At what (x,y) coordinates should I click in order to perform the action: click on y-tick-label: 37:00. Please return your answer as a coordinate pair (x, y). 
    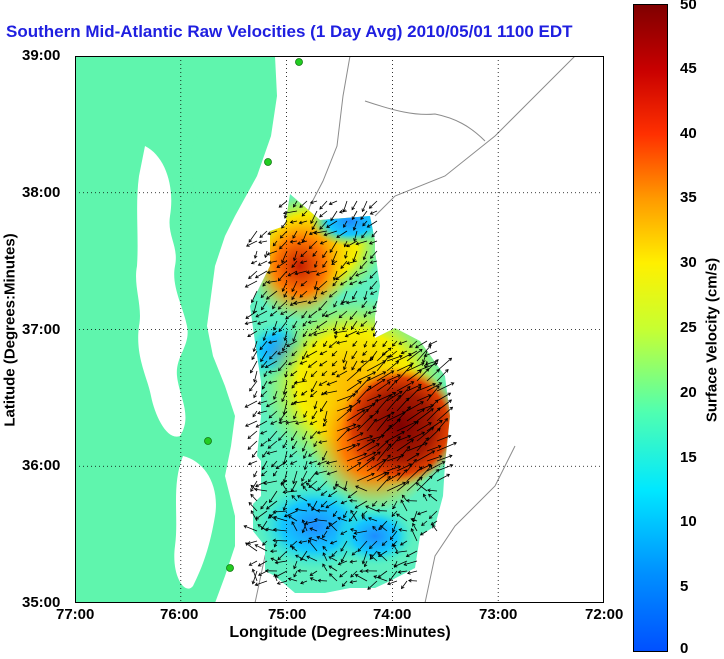
    Looking at the image, I should click on (41, 329).